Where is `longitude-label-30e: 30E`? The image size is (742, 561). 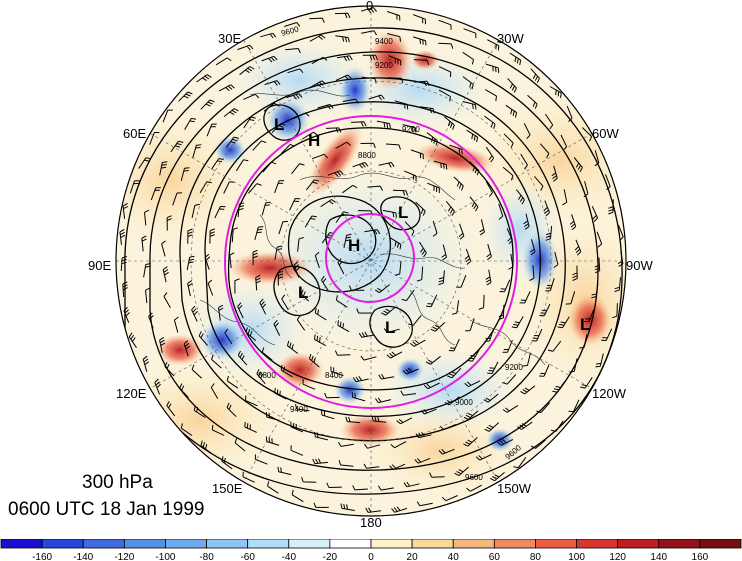 longitude-label-30e: 30E is located at coordinates (230, 38).